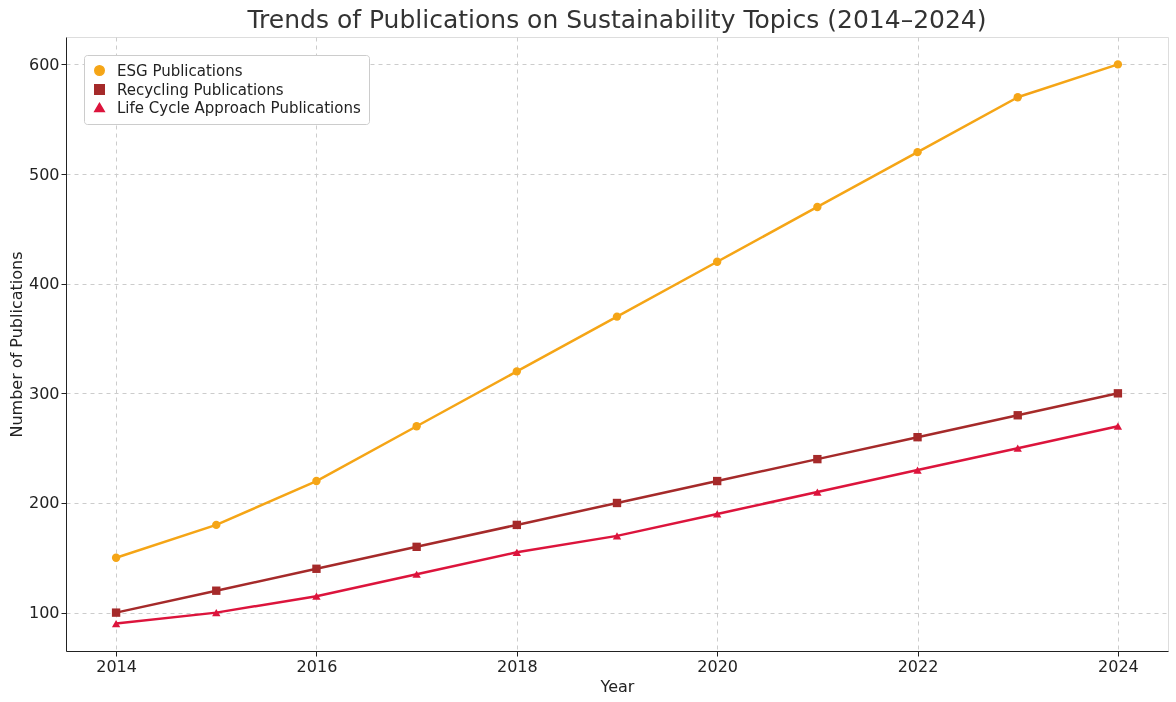 The width and height of the screenshot is (1176, 702). I want to click on legend-label: ESG Publications, so click(180, 70).